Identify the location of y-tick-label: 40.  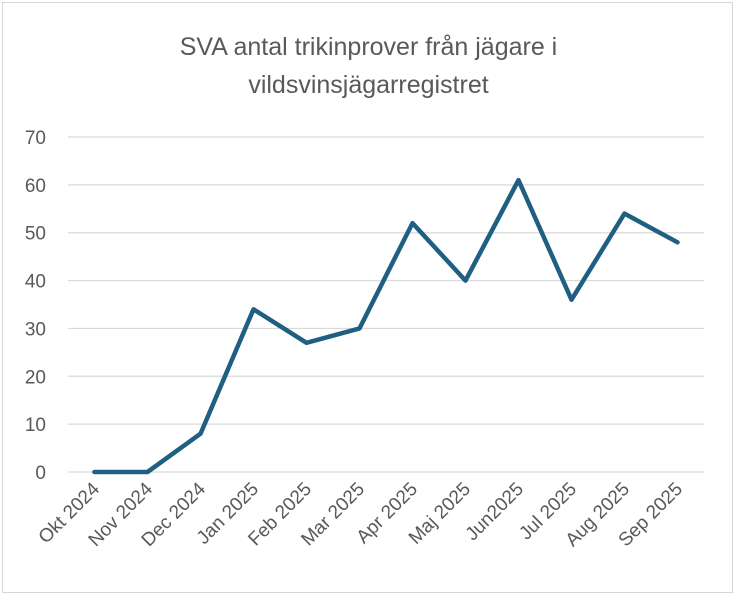
(35, 282).